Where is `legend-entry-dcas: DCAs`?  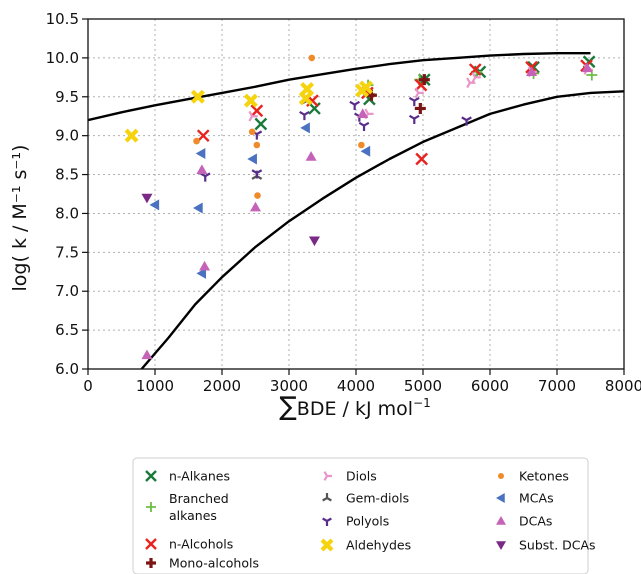 legend-entry-dcas: DCAs is located at coordinates (524, 521).